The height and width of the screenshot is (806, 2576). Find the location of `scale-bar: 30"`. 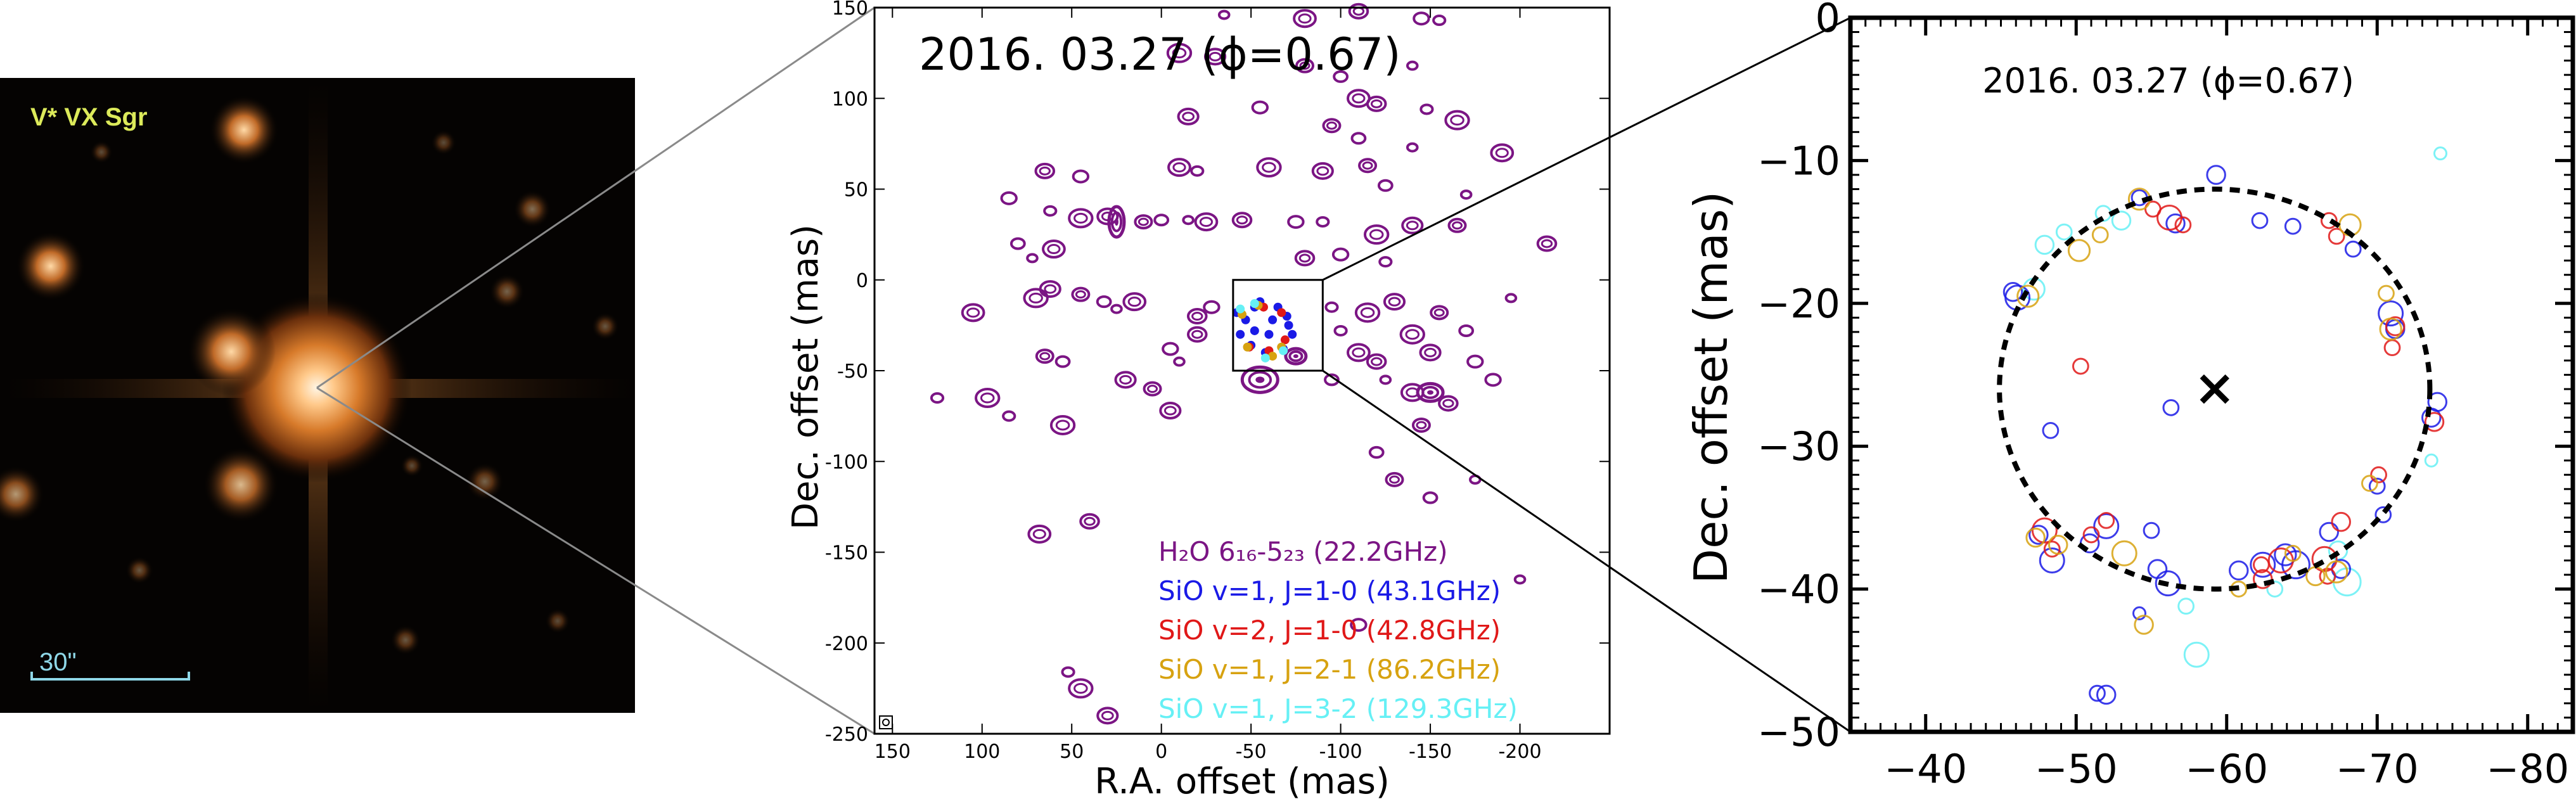

scale-bar: 30" is located at coordinates (110, 664).